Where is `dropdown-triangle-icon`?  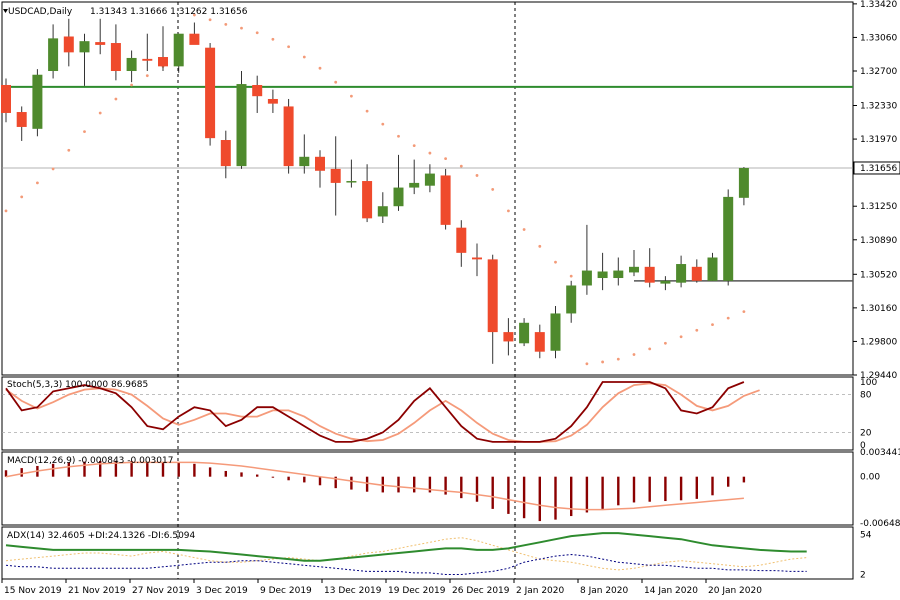 dropdown-triangle-icon is located at coordinates (5, 11).